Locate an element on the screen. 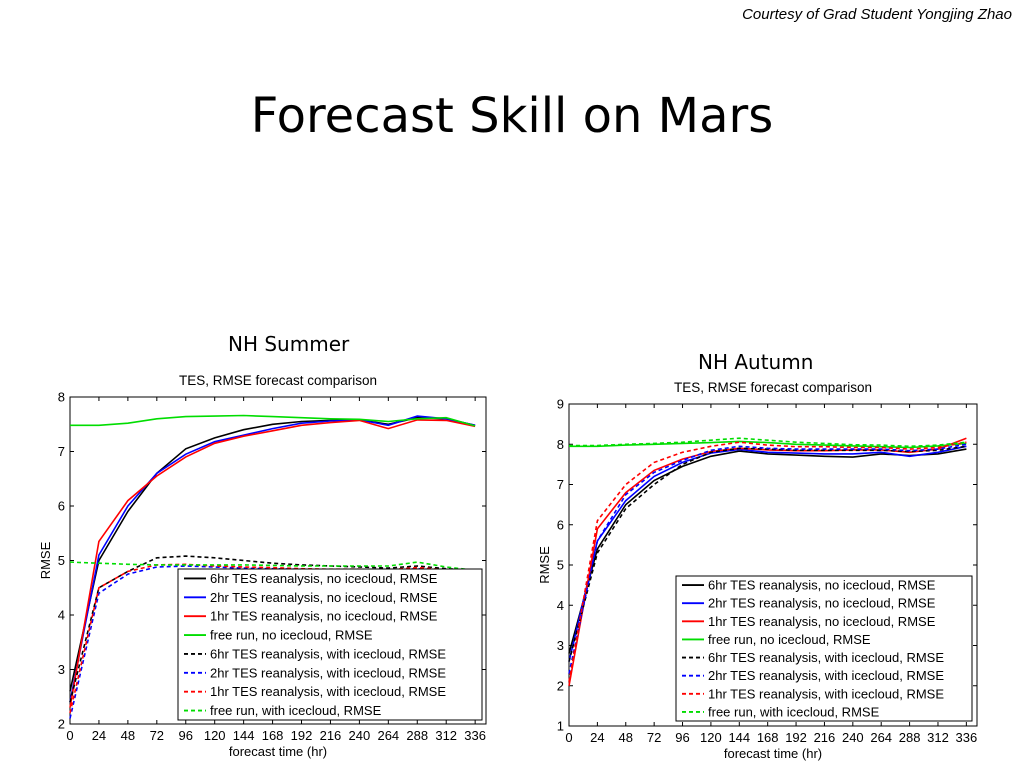 The height and width of the screenshot is (768, 1024). panel-caption-autumn: NH Autumn is located at coordinates (756, 362).